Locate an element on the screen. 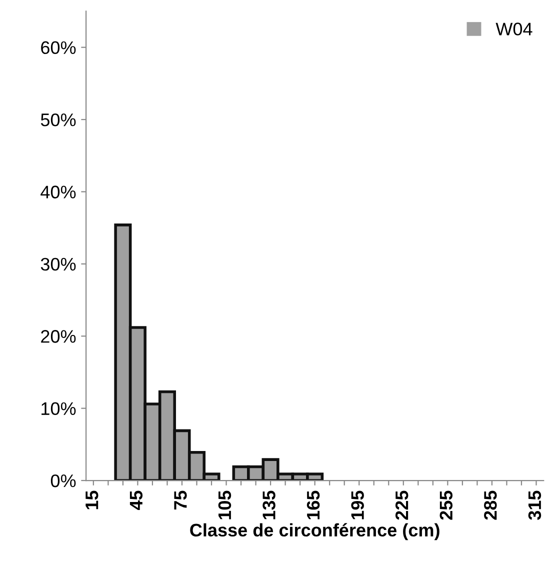 This screenshot has height=562, width=548. x-tick-label: 135 is located at coordinates (269, 505).